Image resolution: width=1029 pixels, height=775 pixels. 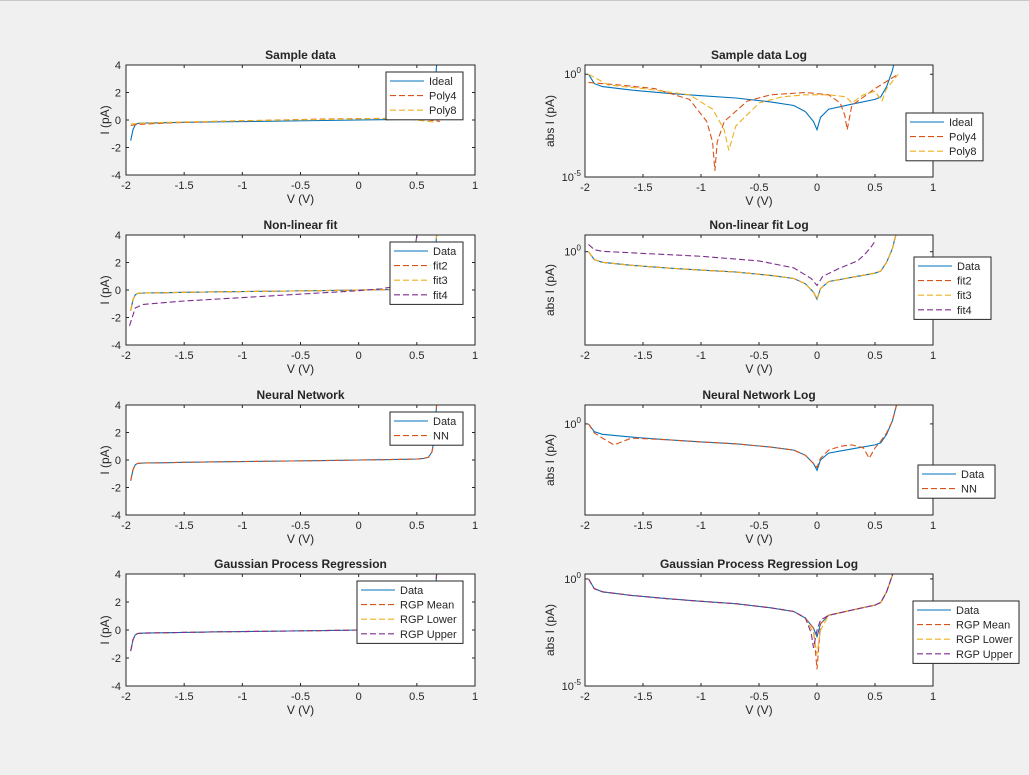 I want to click on subplot-title: Neural Network, so click(x=300, y=395).